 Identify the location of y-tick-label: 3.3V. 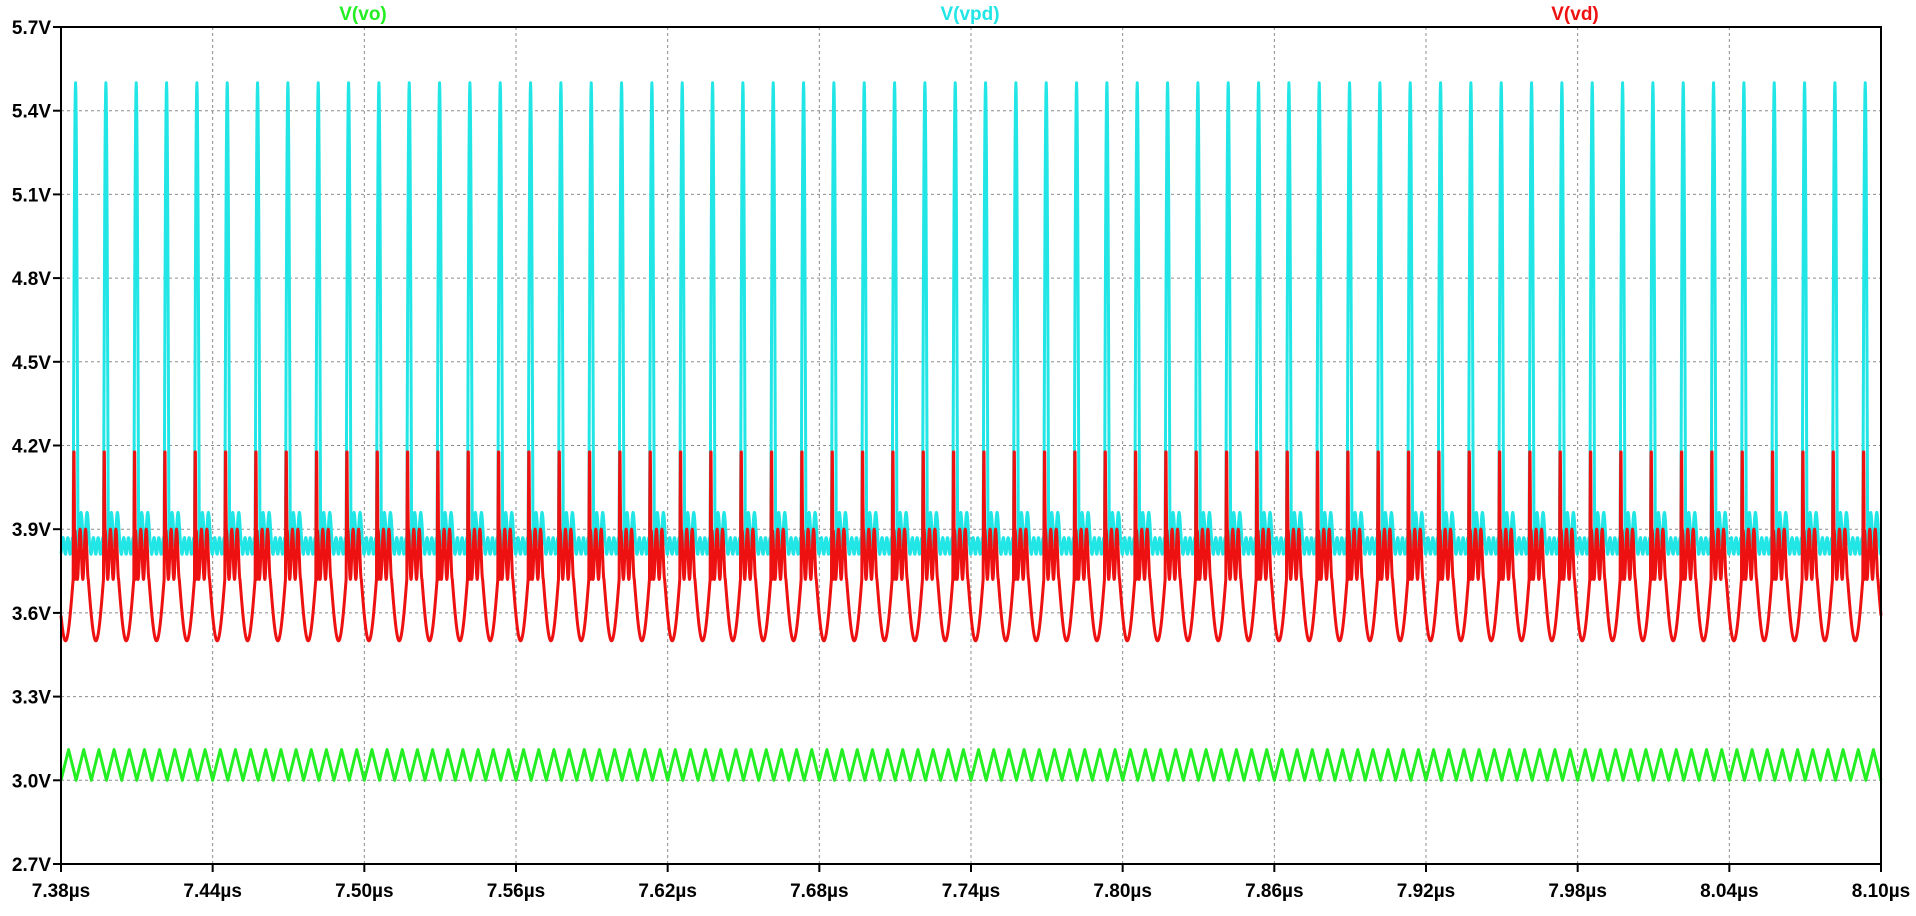
(31, 698).